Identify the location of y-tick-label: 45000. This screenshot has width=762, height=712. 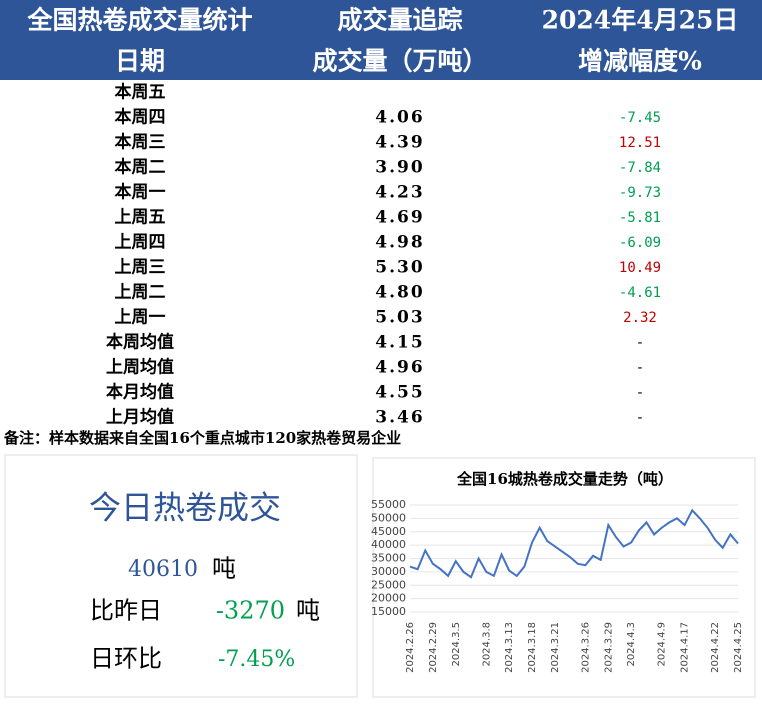
(388, 531).